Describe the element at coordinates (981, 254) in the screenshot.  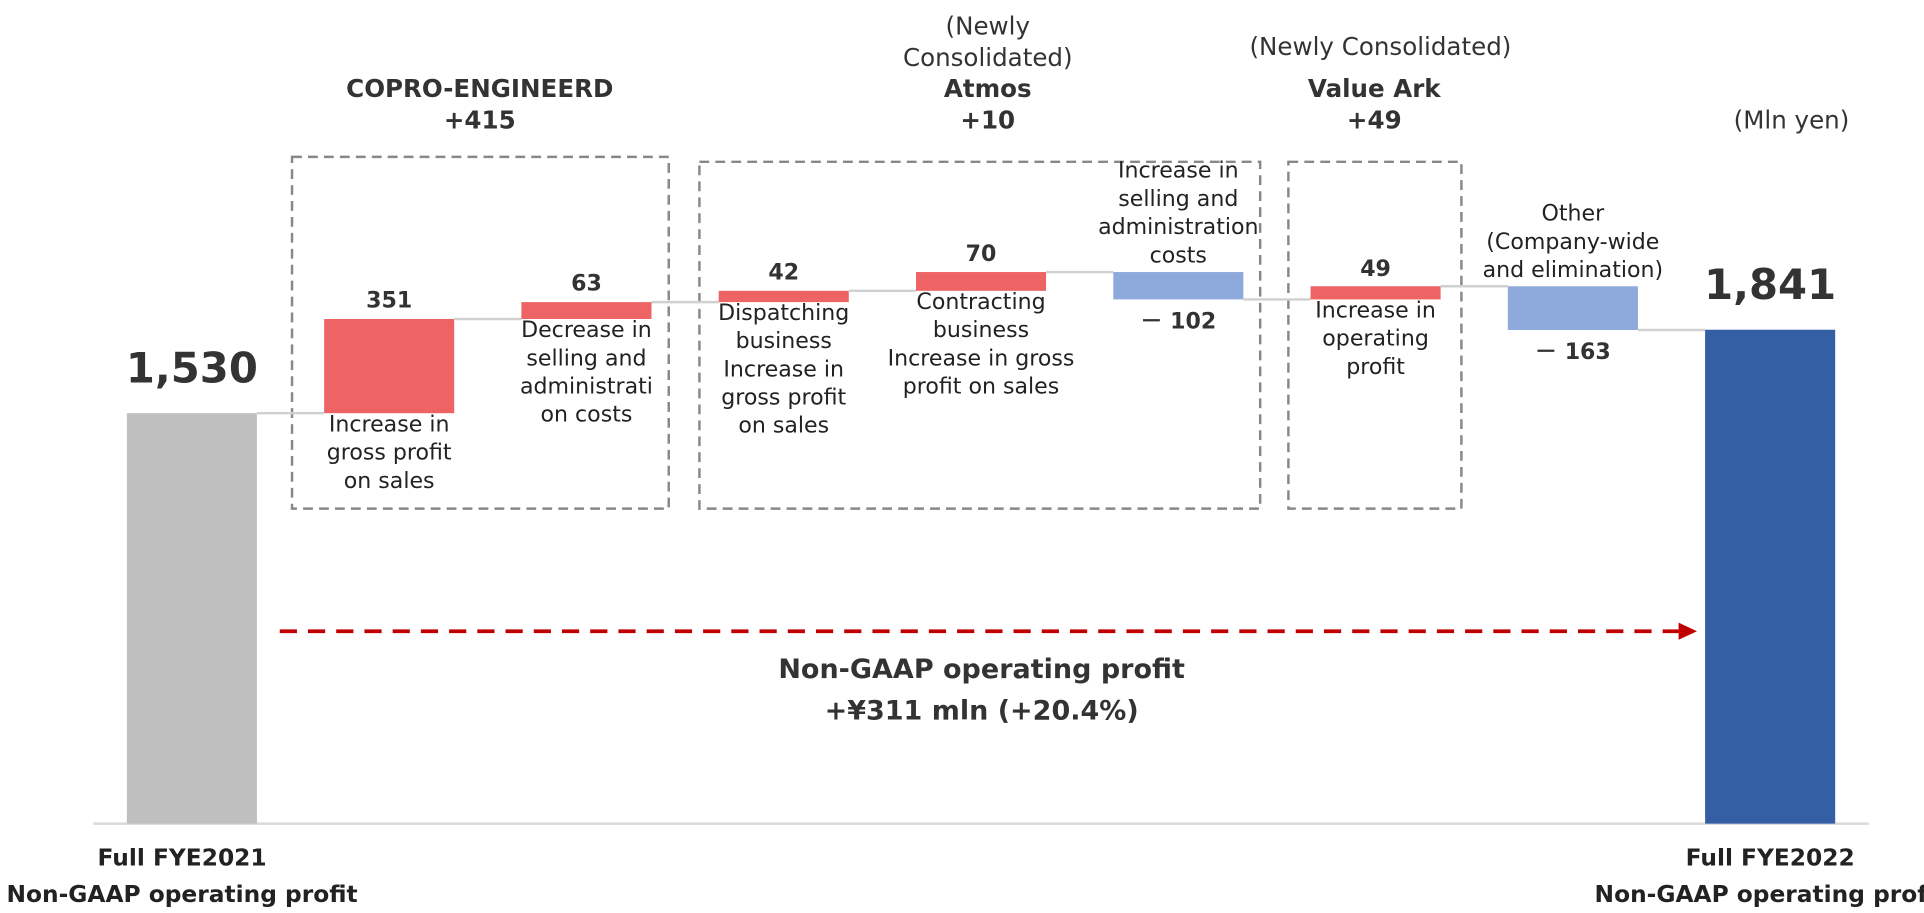
I see `value-label: 70` at that location.